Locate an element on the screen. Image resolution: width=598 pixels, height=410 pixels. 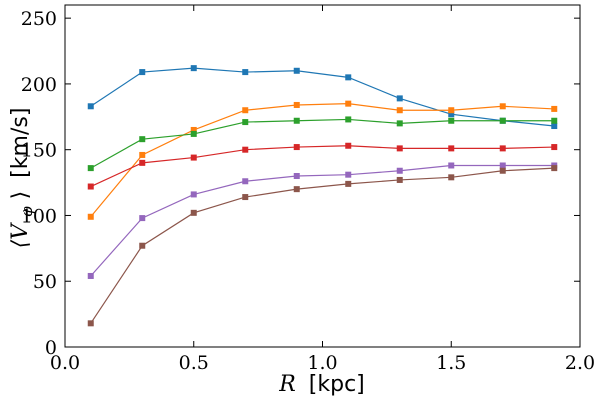
y-tick-label: 50 is located at coordinates (45, 282).